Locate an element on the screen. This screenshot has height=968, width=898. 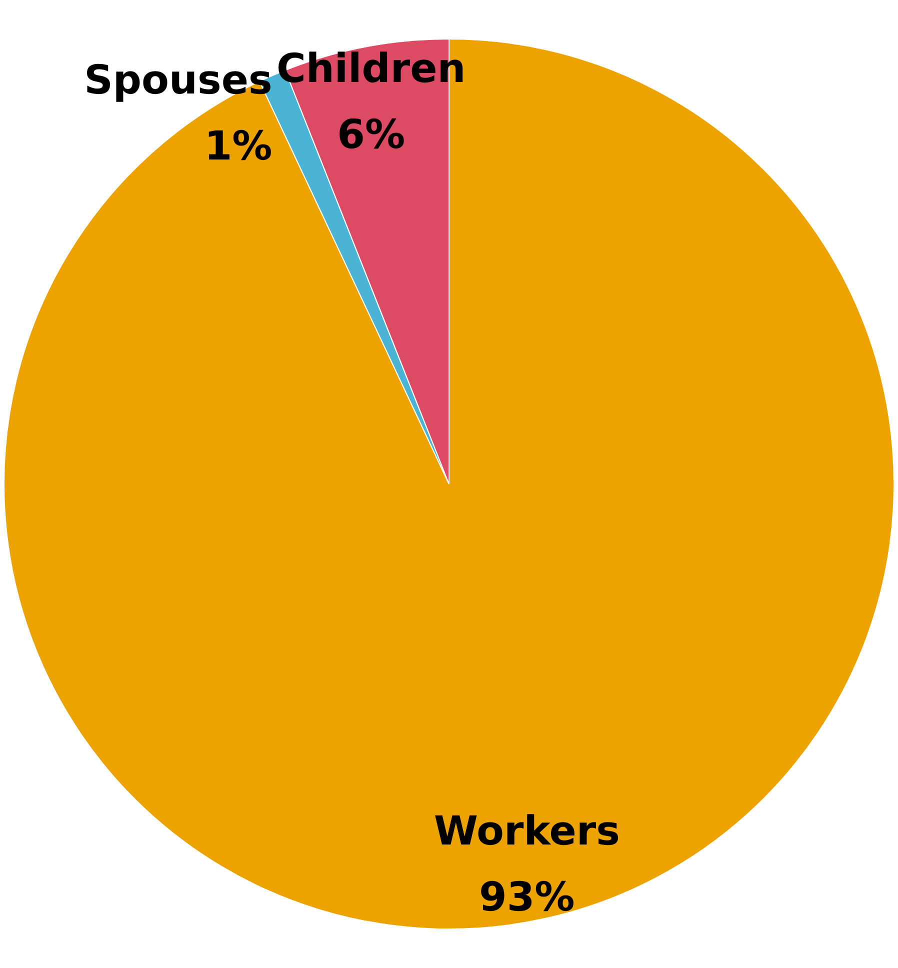
data-label: 93% is located at coordinates (527, 897).